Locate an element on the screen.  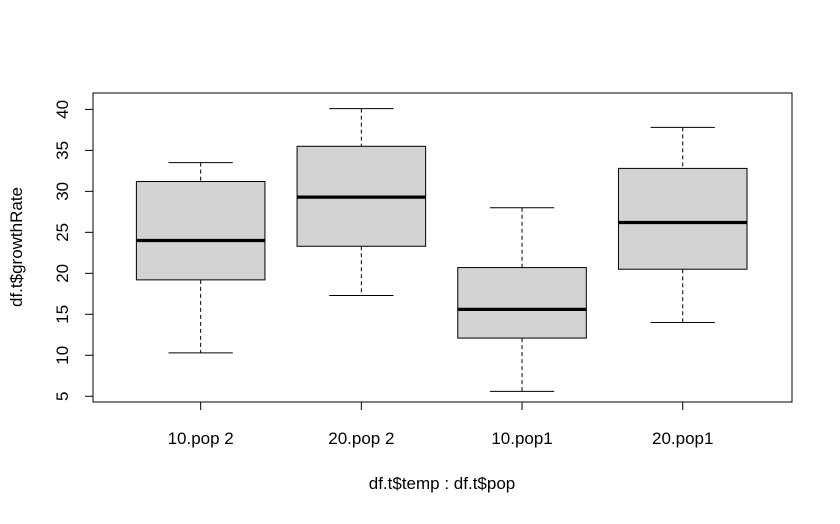
x-tick-label: 10.pop1 is located at coordinates (521, 438).